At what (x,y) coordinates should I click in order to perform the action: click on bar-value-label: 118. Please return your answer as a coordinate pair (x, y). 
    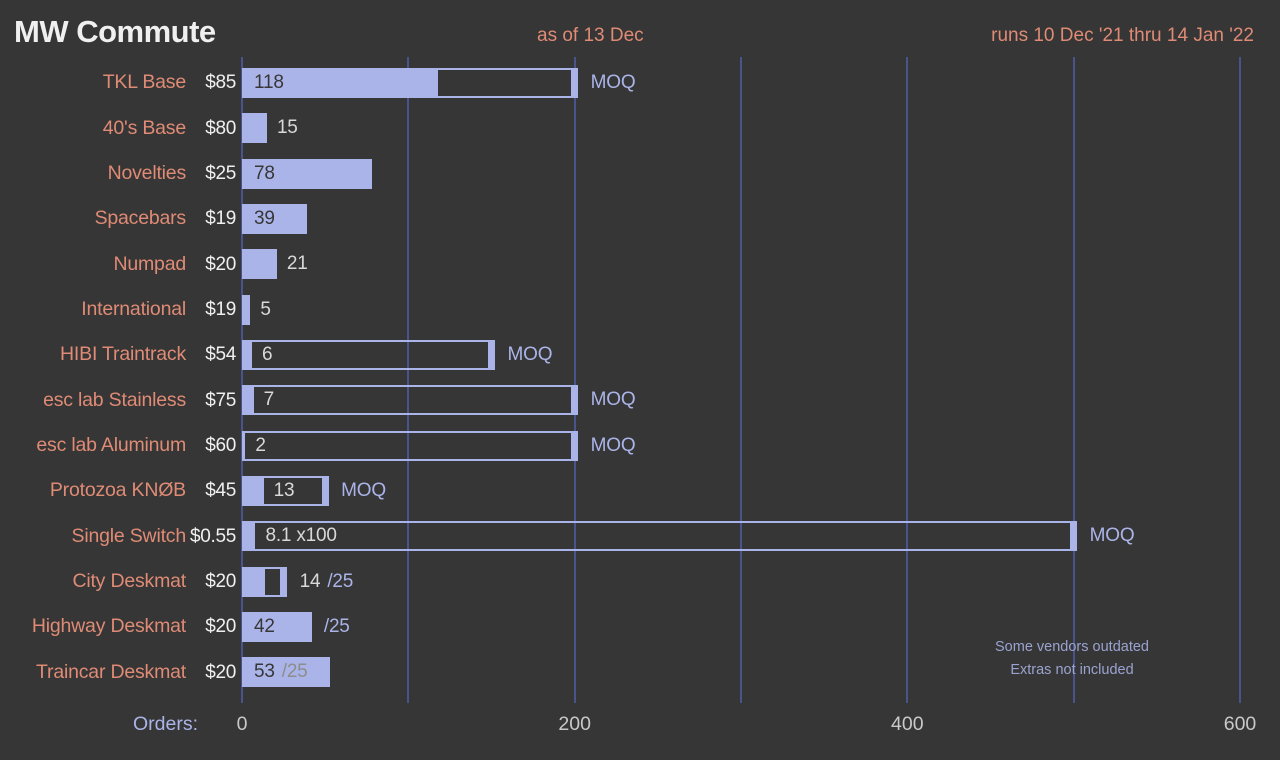
    Looking at the image, I should click on (269, 82).